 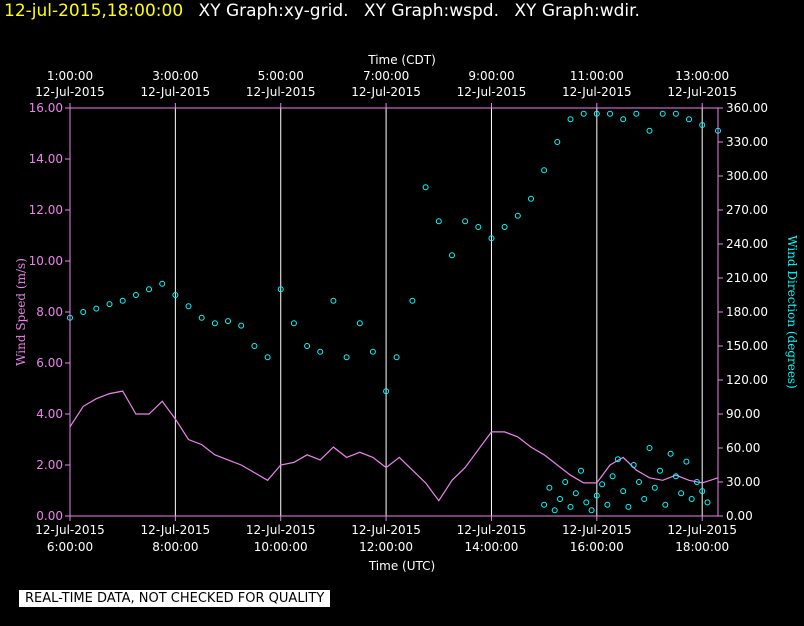 What do you see at coordinates (747, 108) in the screenshot?
I see `right-tick-label: 360.00` at bounding box center [747, 108].